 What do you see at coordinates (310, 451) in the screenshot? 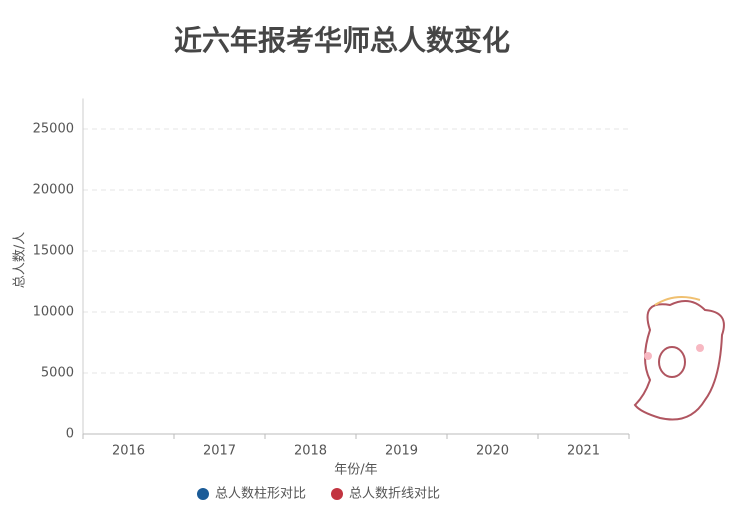
I see `x-tick-label: 2018` at bounding box center [310, 451].